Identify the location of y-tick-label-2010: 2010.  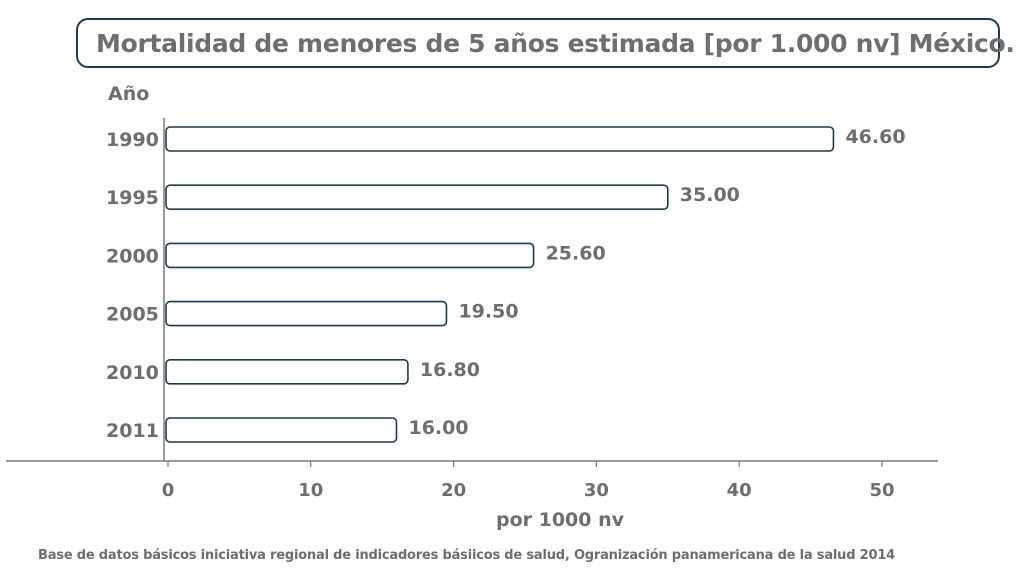
(132, 373).